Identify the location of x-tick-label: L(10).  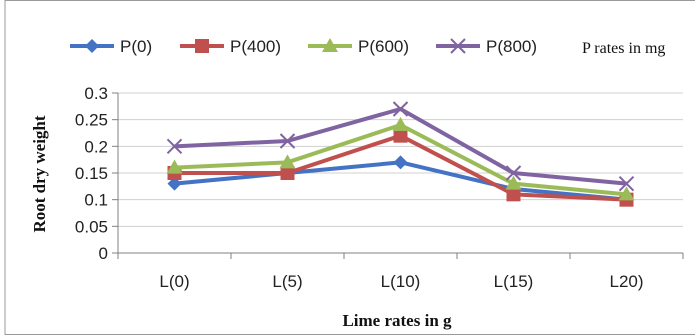
(401, 281).